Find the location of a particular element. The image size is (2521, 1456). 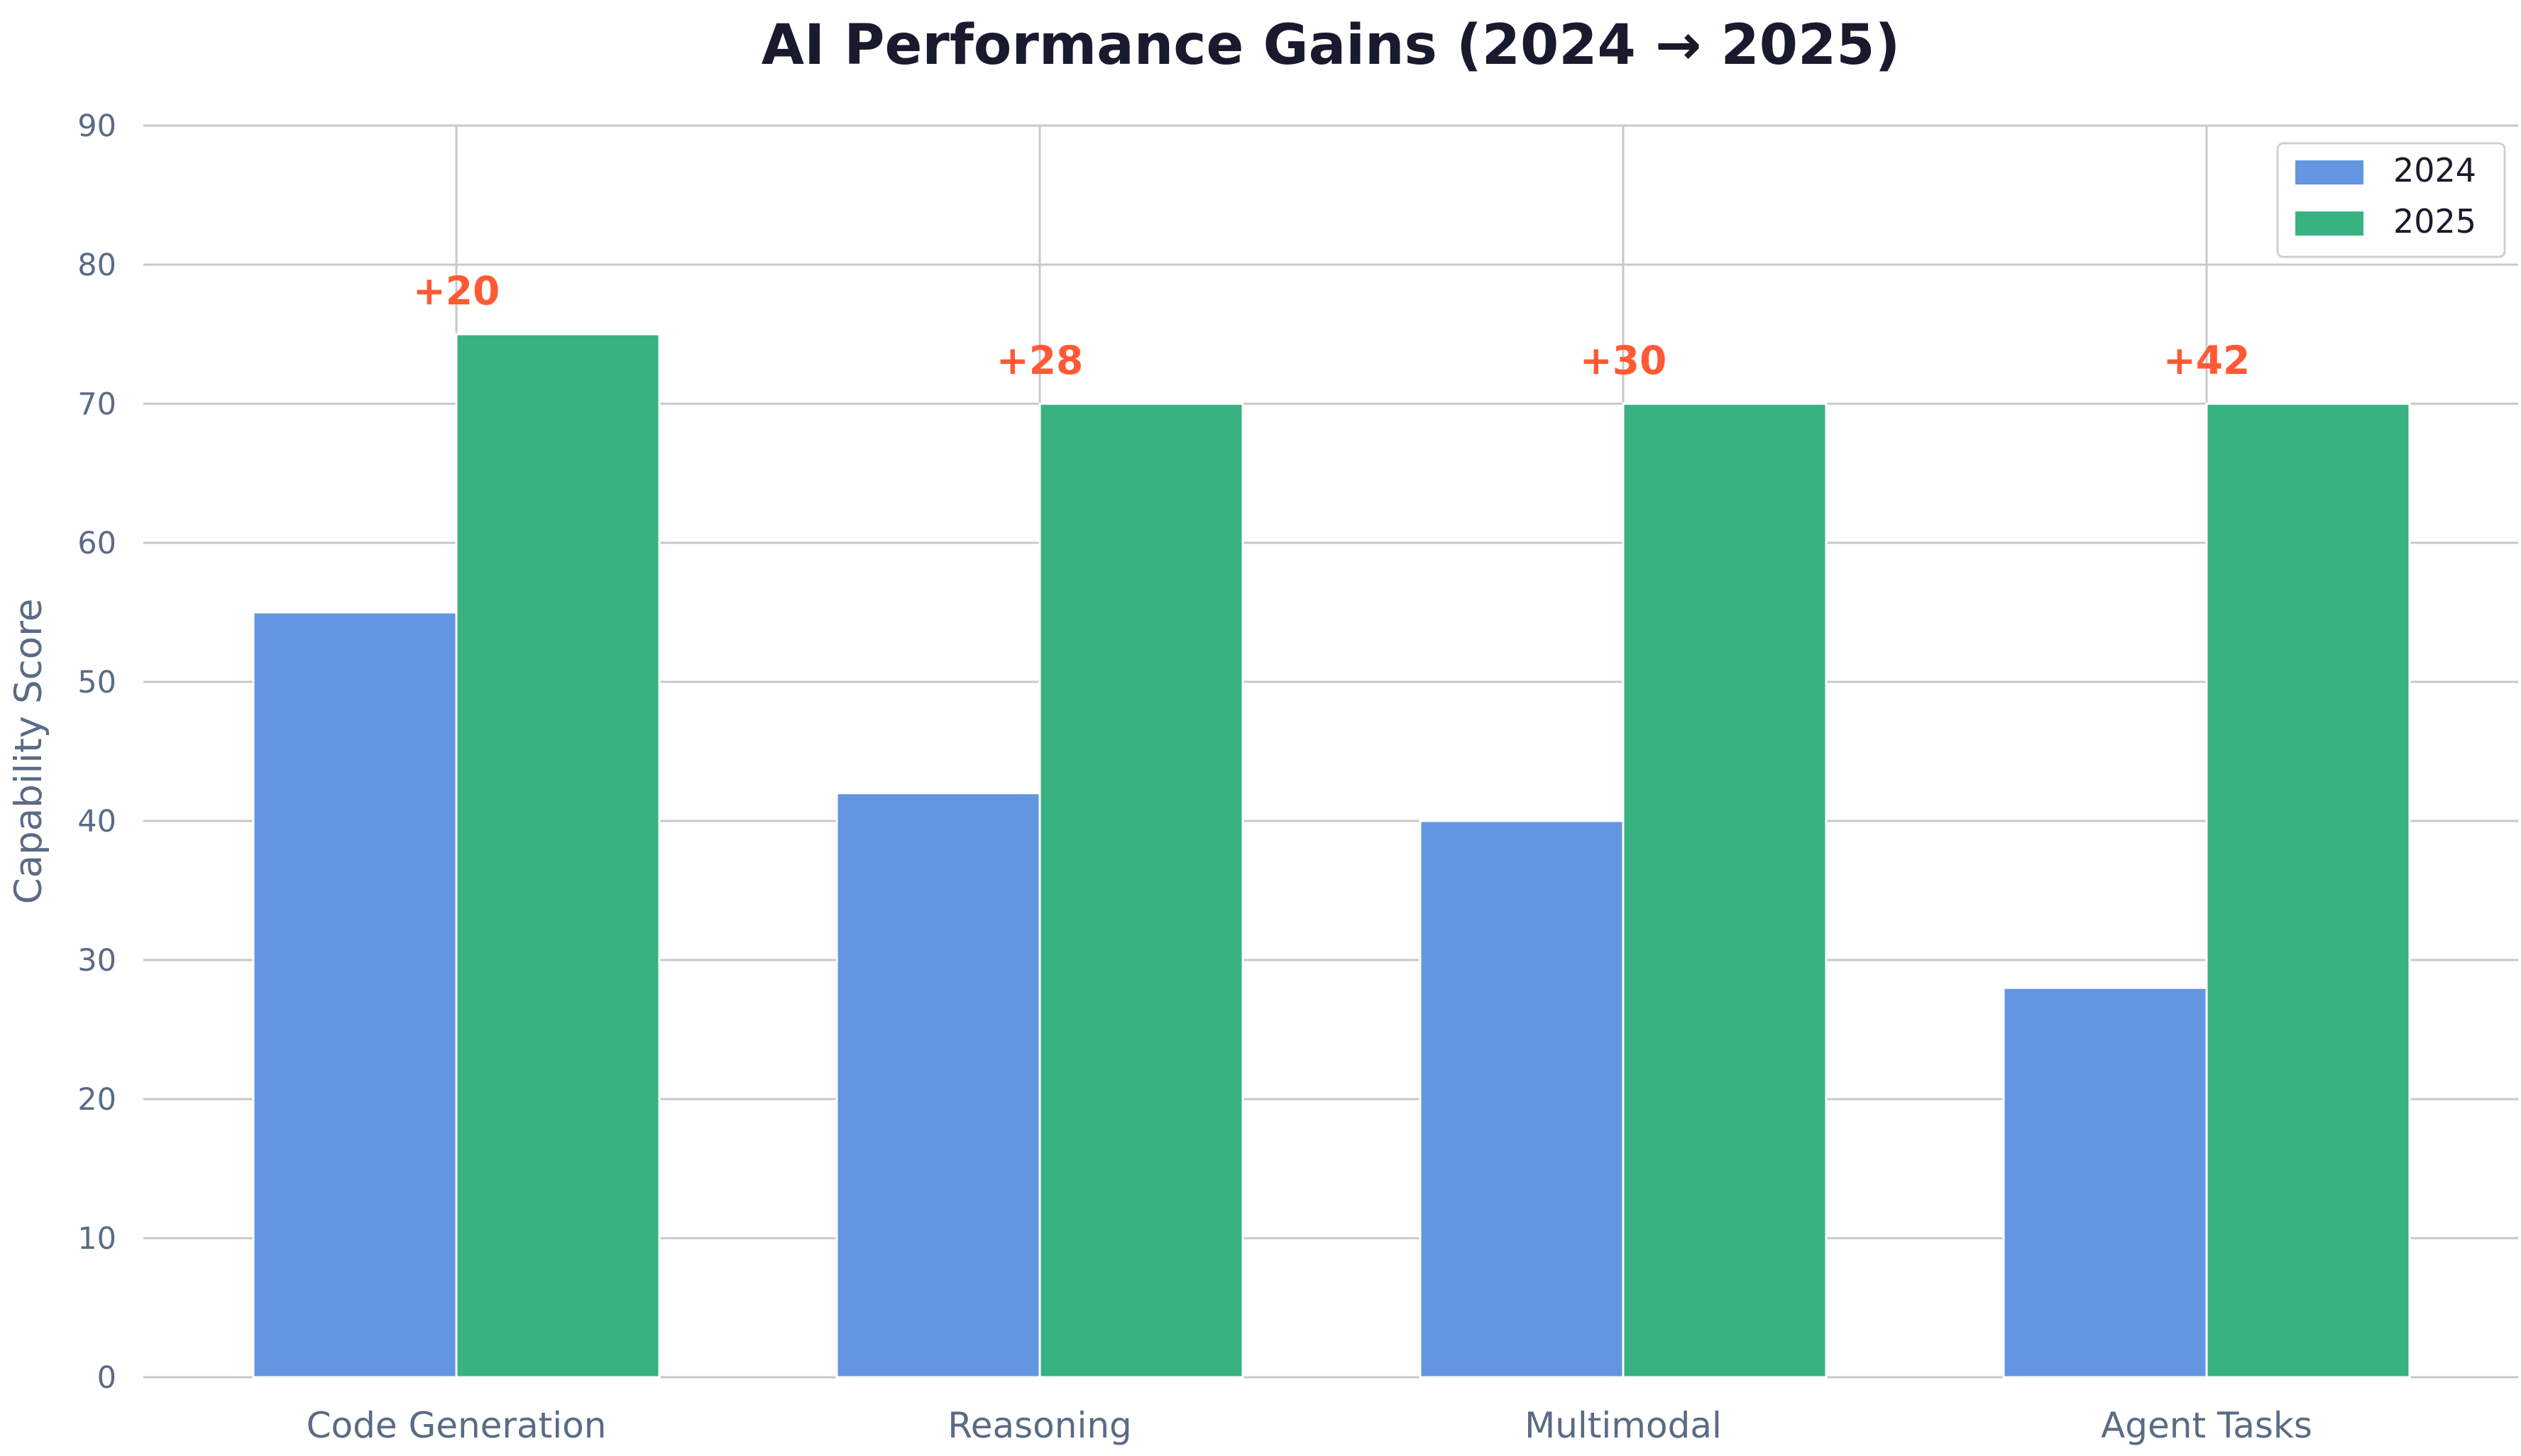

x-category-label: Reasoning is located at coordinates (1040, 1425).